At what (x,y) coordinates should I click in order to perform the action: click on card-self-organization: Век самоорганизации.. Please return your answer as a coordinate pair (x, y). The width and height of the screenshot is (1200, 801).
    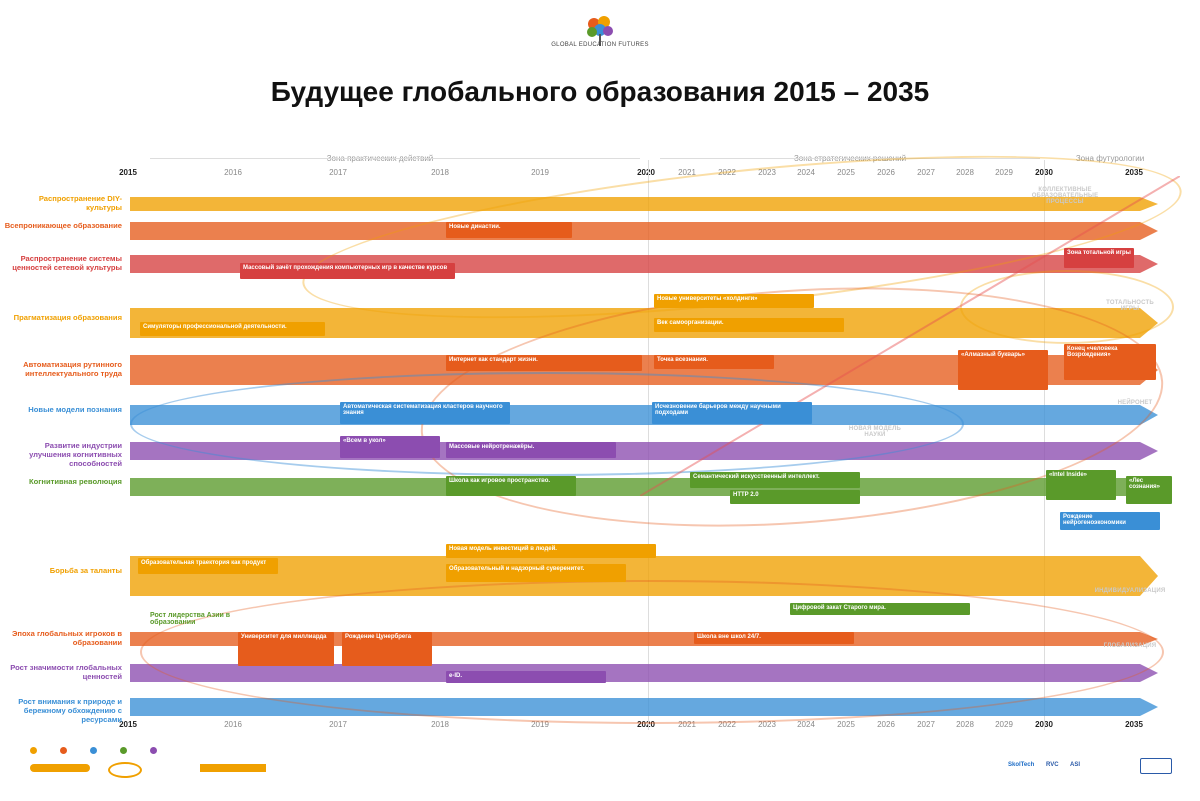
    Looking at the image, I should click on (749, 325).